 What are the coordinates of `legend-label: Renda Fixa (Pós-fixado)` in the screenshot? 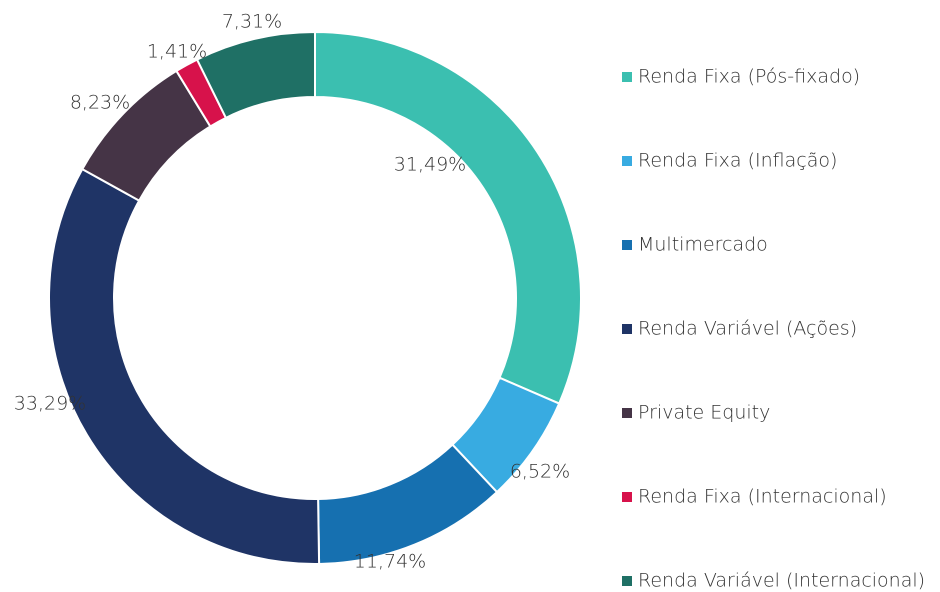 It's located at (749, 77).